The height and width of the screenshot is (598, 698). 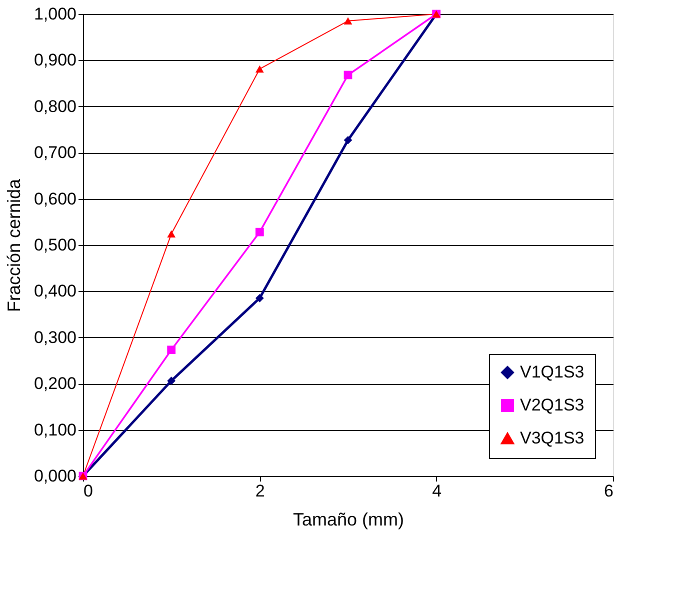 What do you see at coordinates (55, 152) in the screenshot?
I see `y-tick-label: 0,700` at bounding box center [55, 152].